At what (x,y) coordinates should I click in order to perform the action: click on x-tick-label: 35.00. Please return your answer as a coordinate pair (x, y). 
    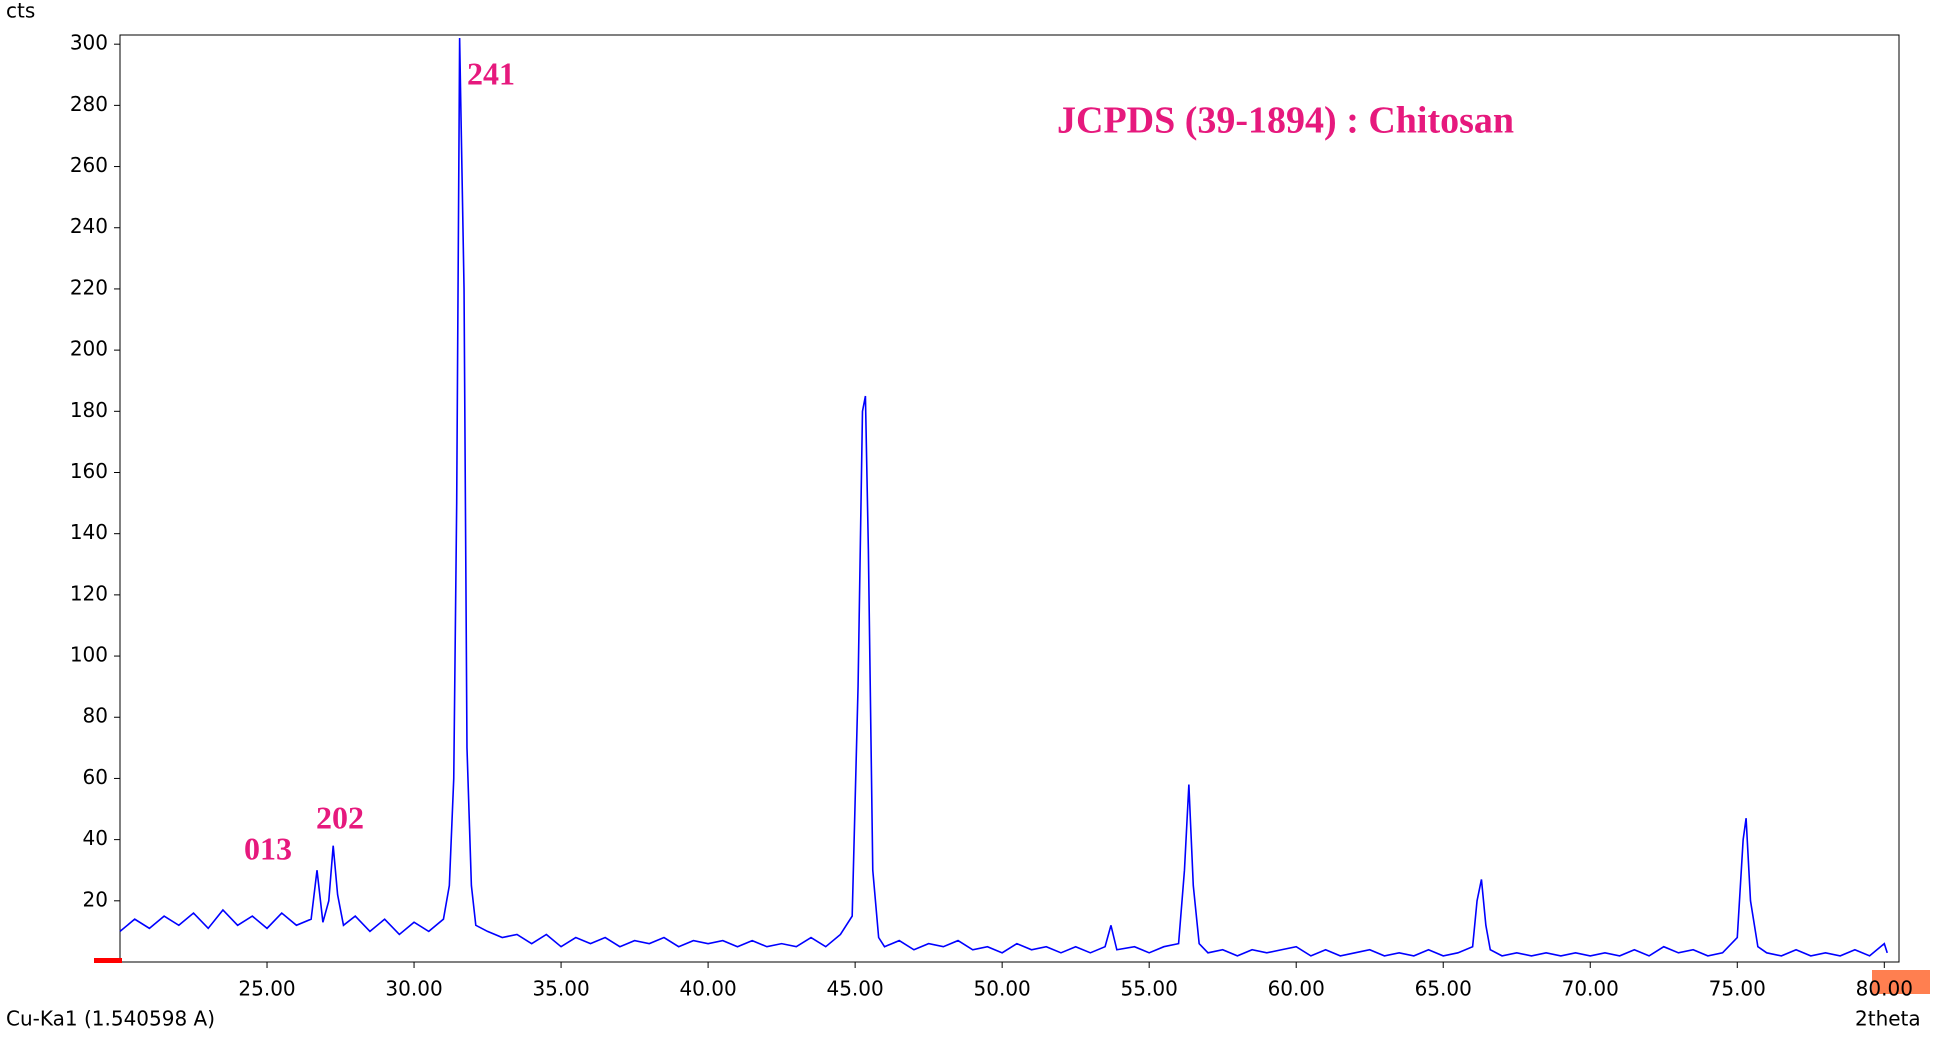
    Looking at the image, I should click on (560, 989).